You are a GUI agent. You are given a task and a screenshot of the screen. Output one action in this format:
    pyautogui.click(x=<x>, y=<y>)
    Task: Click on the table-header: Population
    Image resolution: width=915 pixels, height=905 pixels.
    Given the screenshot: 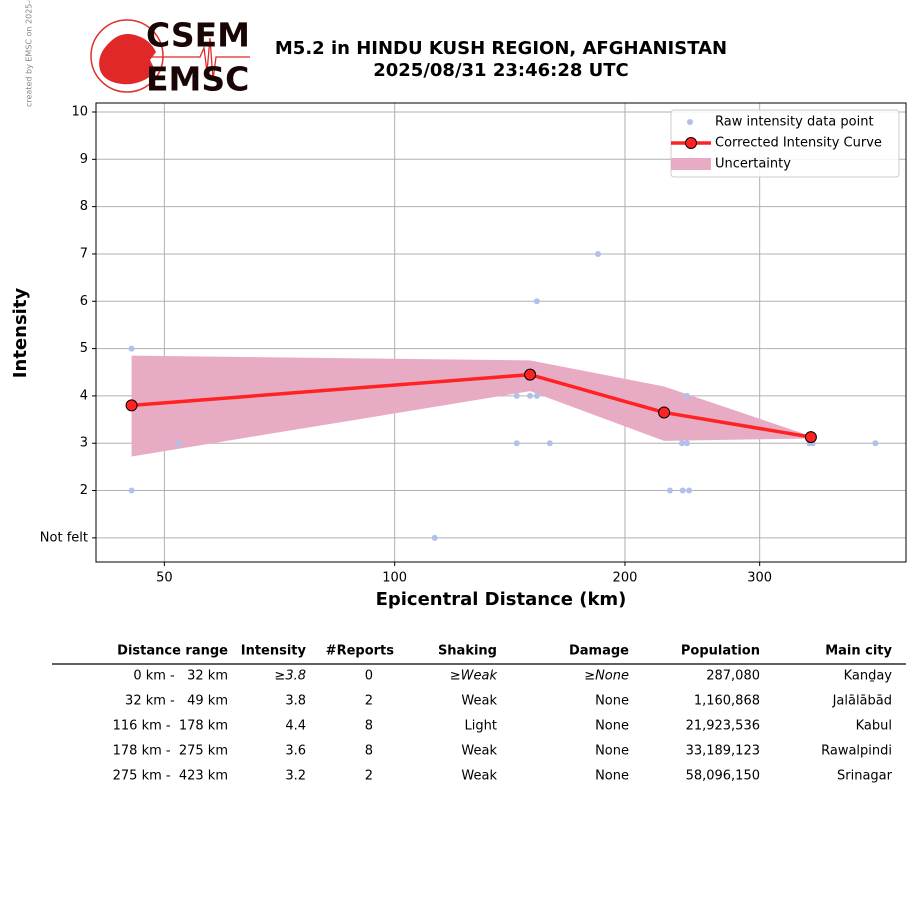 What is the action you would take?
    pyautogui.click(x=720, y=651)
    